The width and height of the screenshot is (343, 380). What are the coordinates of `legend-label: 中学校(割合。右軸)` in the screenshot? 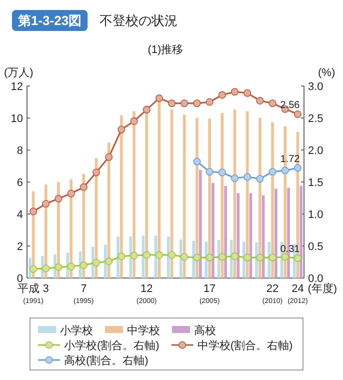 It's located at (245, 345).